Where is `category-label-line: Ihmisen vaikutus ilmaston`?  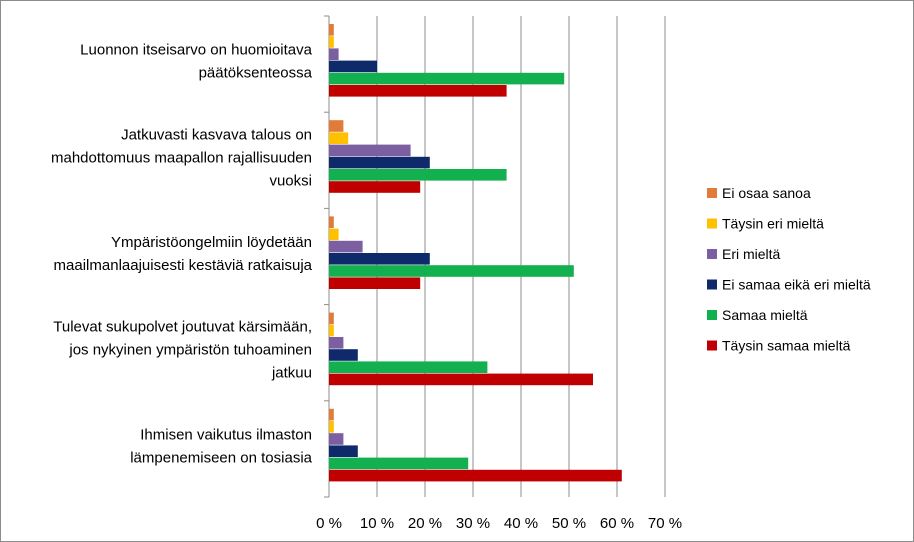 category-label-line: Ihmisen vaikutus ilmaston is located at coordinates (226, 434).